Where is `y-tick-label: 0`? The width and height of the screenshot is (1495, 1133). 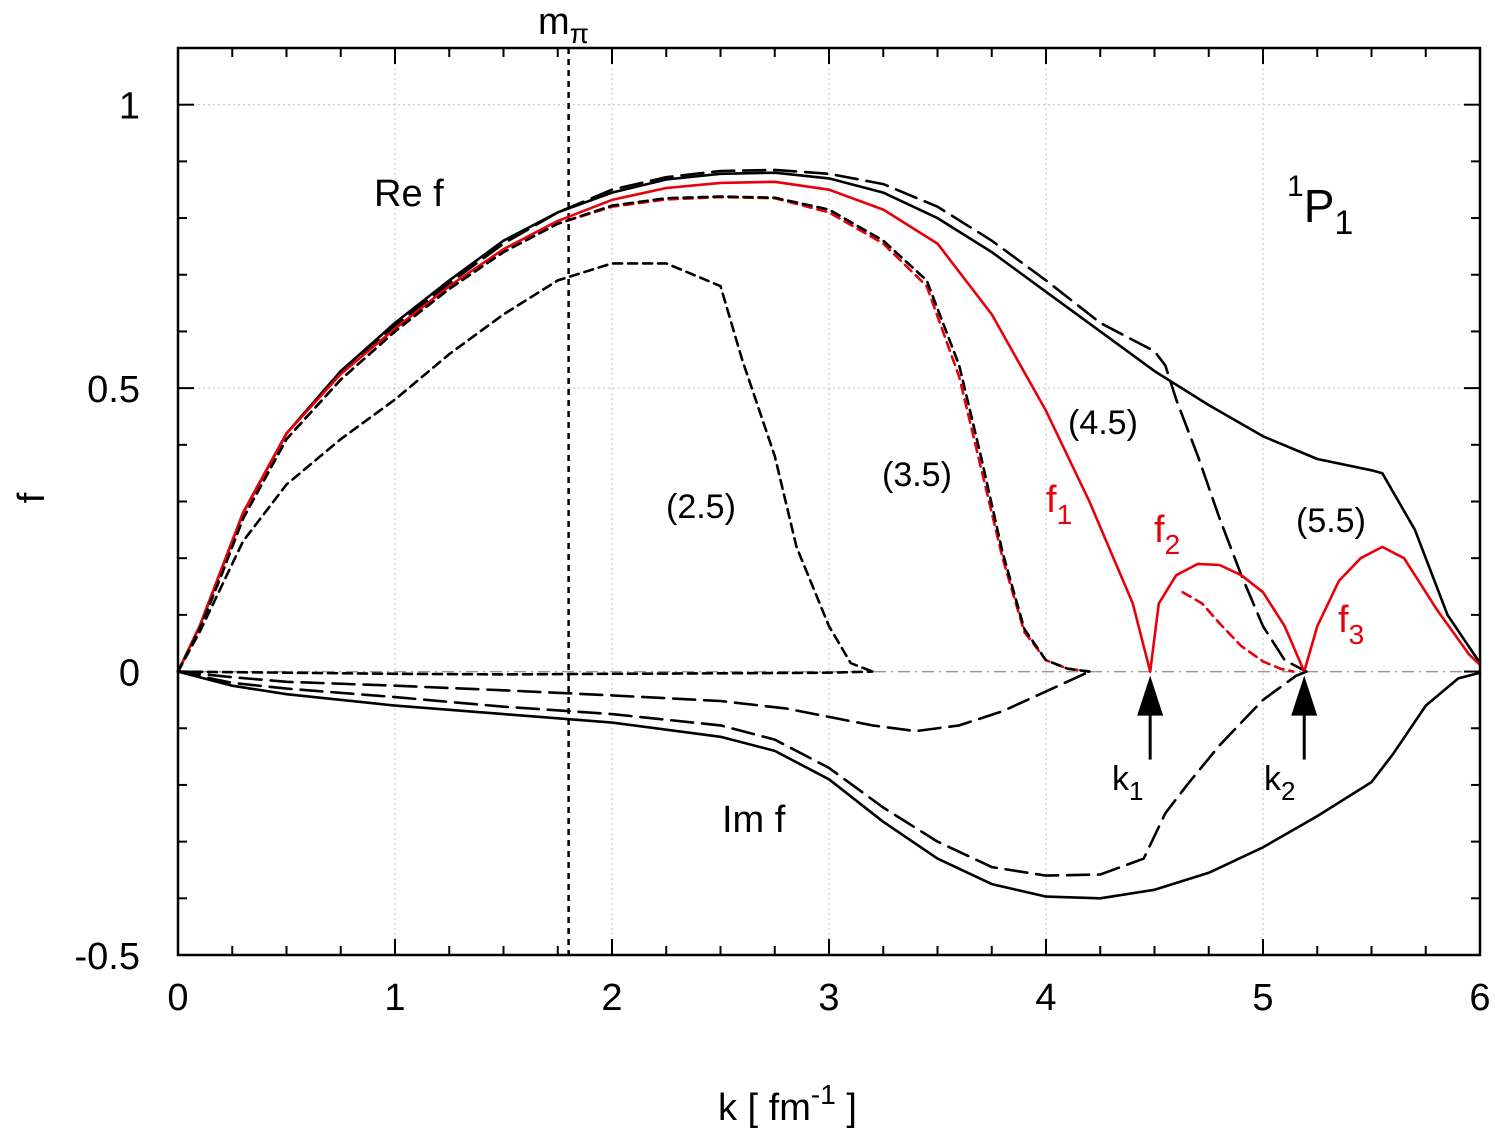
y-tick-label: 0 is located at coordinates (129, 674).